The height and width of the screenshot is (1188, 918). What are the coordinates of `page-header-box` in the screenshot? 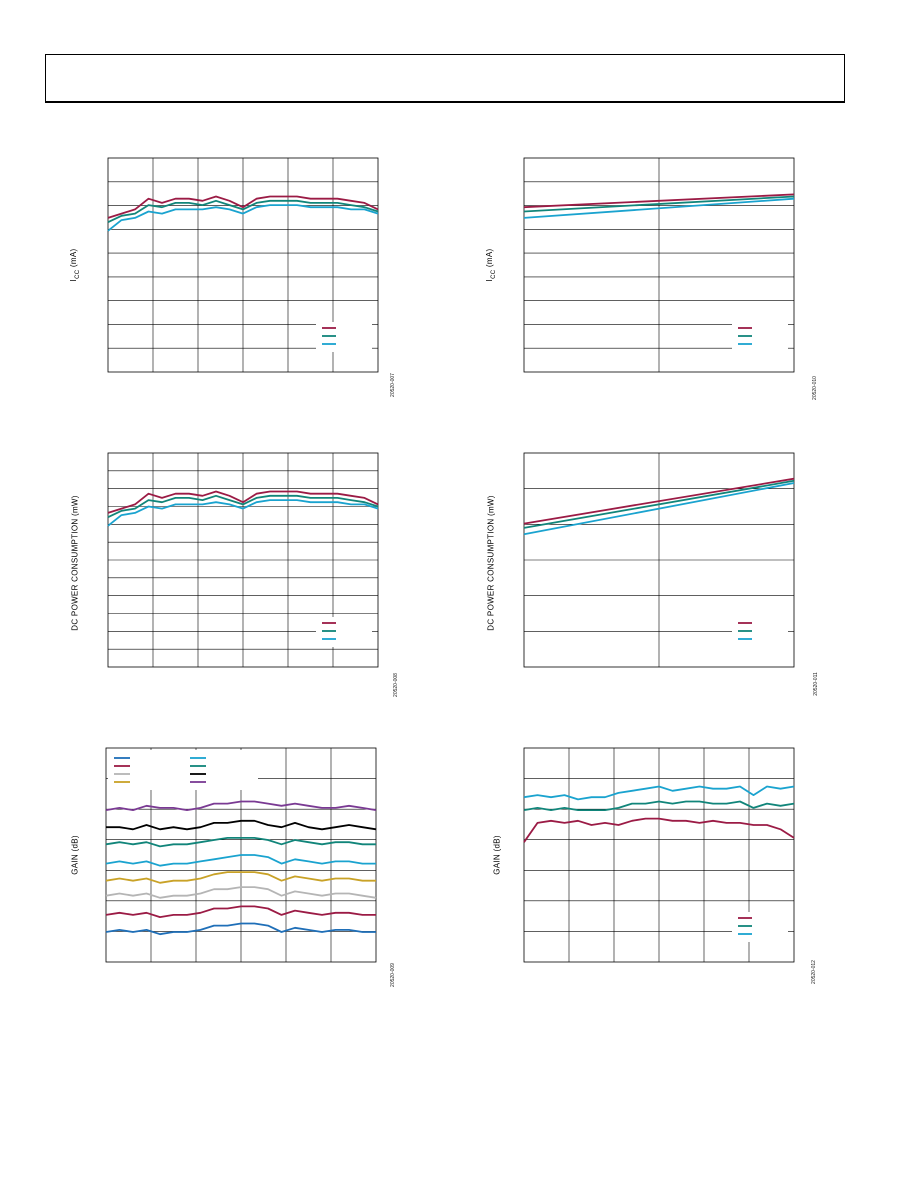 It's located at (445, 78).